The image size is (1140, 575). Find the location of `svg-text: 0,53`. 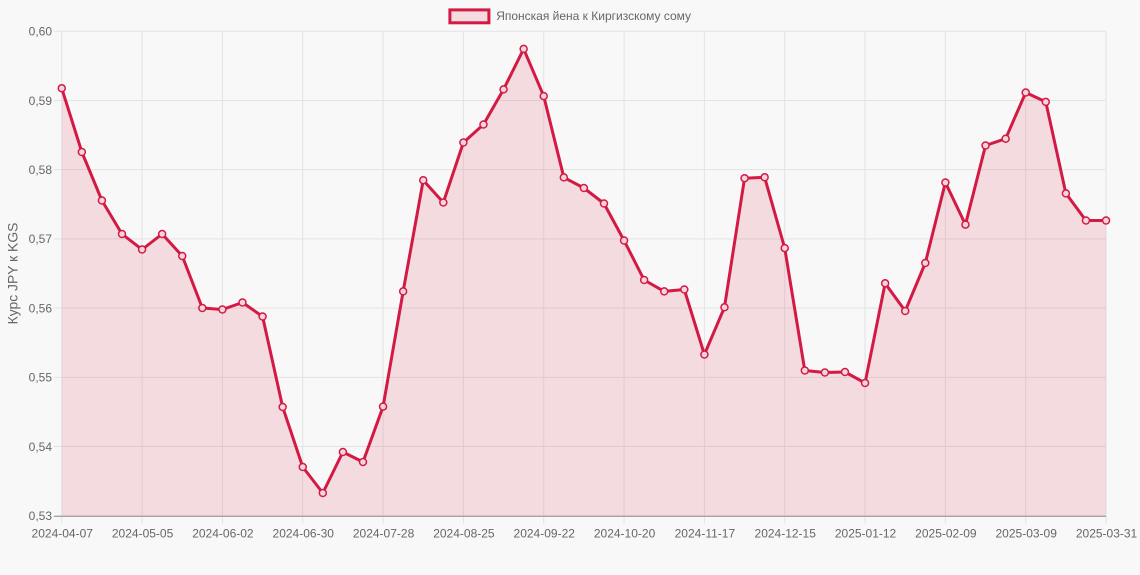

svg-text: 0,53 is located at coordinates (41, 516).